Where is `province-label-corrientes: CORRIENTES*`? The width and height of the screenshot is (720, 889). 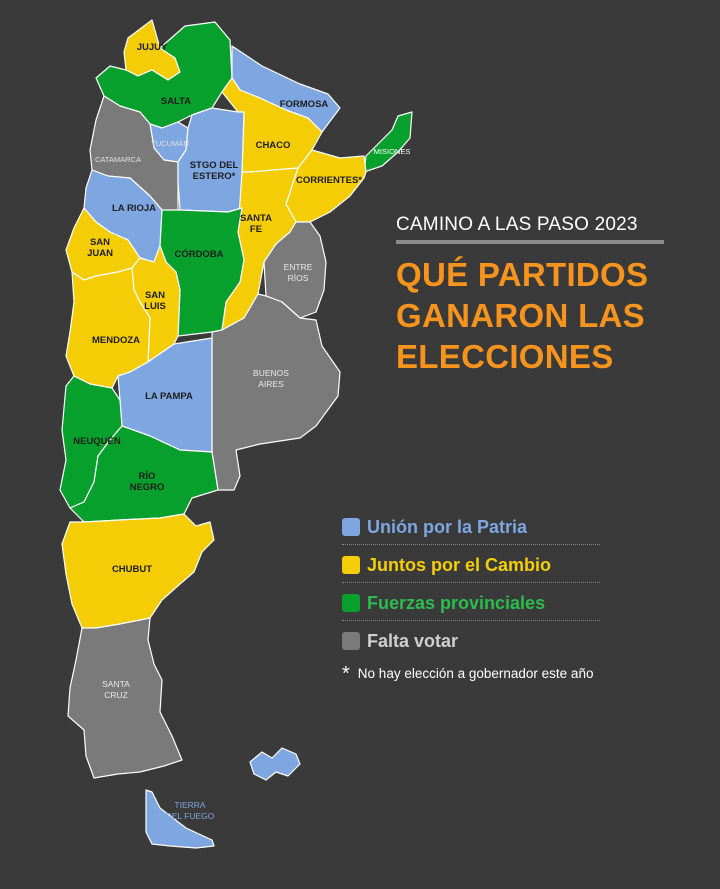 province-label-corrientes: CORRIENTES* is located at coordinates (329, 180).